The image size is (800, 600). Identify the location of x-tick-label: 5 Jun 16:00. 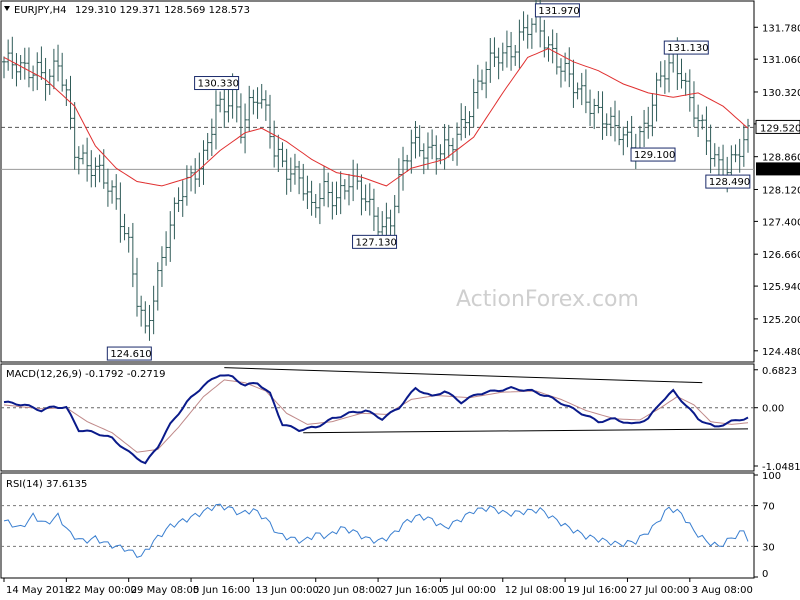
(221, 590).